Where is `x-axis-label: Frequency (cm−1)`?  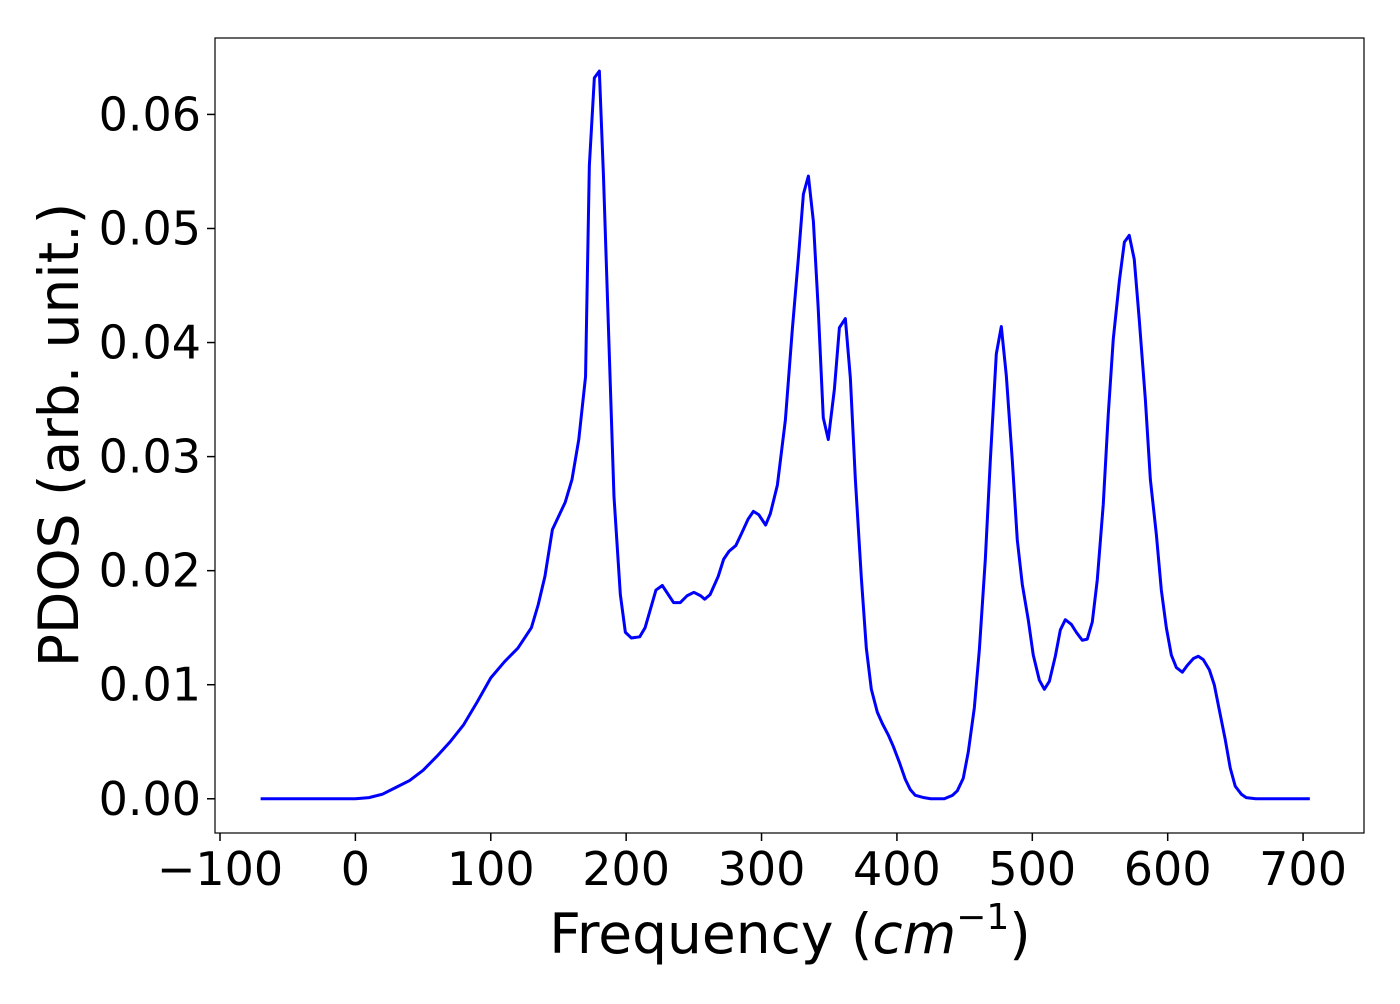
x-axis-label: Frequency (cm−1) is located at coordinates (789, 931).